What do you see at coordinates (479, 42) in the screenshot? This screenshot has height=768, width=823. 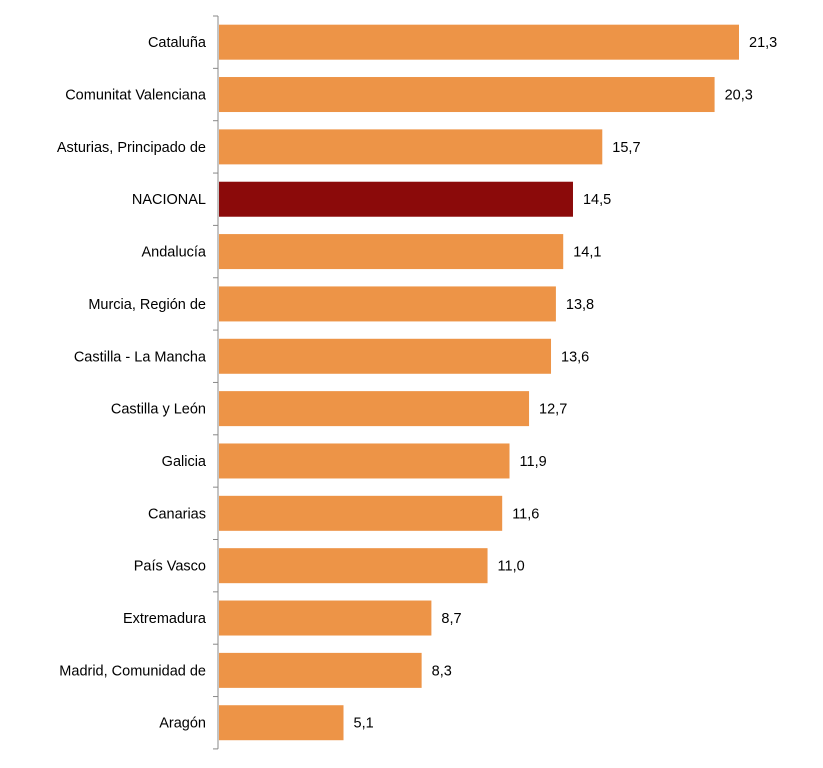 I see `bar-cataluna` at bounding box center [479, 42].